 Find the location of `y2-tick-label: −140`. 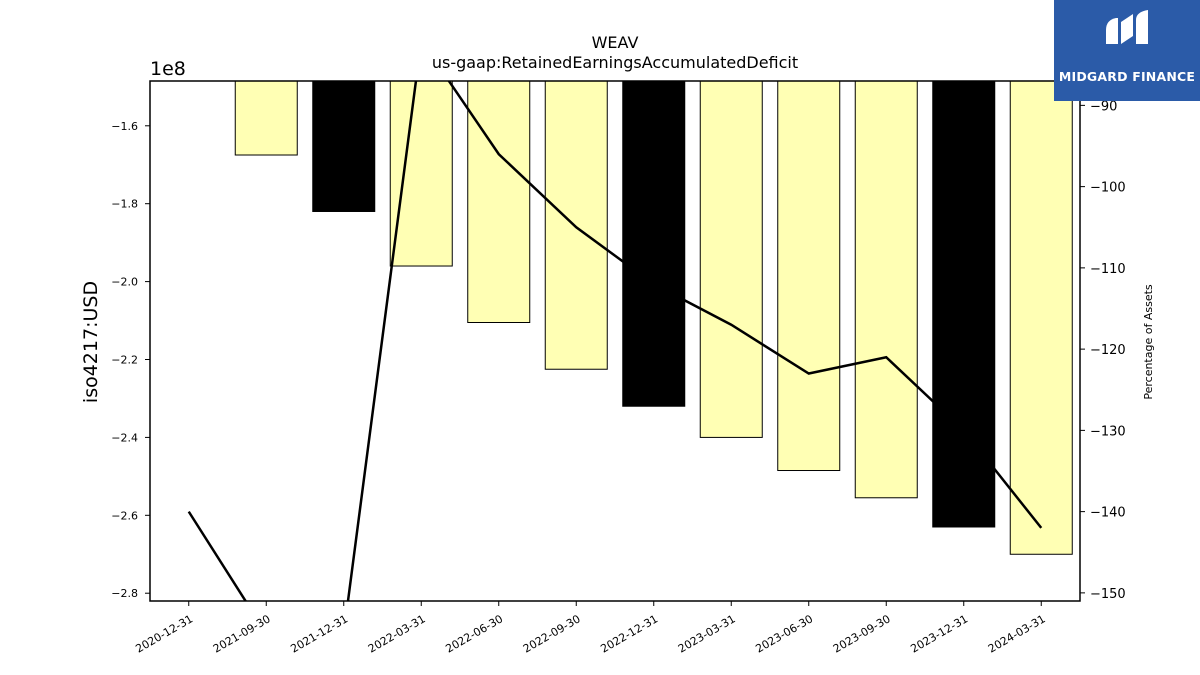

y2-tick-label: −140 is located at coordinates (1108, 513).